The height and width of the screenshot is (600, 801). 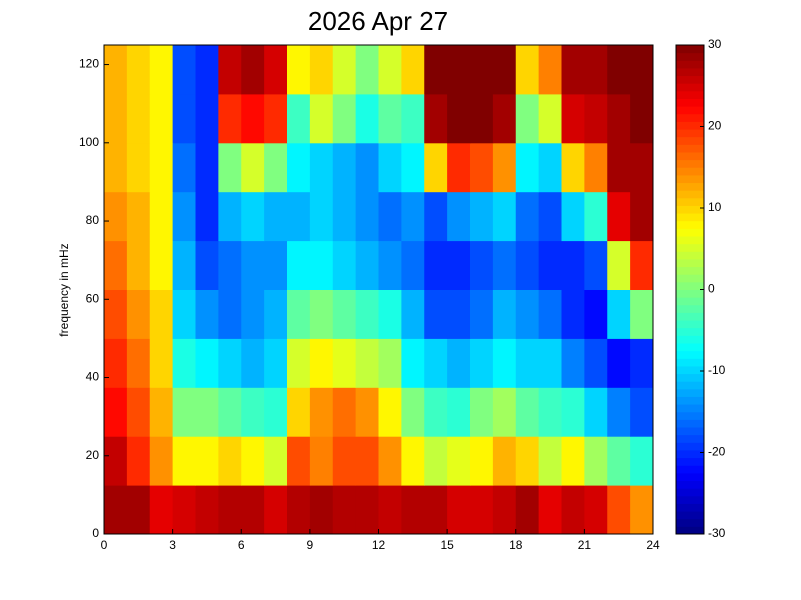 What do you see at coordinates (93, 377) in the screenshot?
I see `y-tick-label: 40` at bounding box center [93, 377].